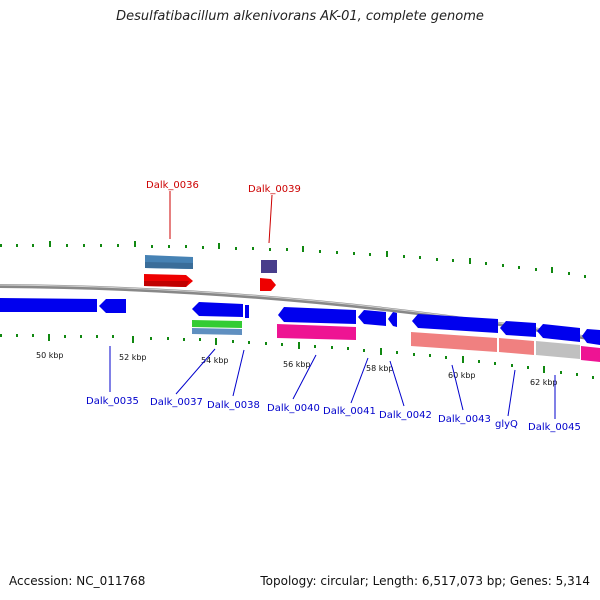  Describe the element at coordinates (454, 342) in the screenshot. I see `gene-feature-dalk0043-salmon` at that location.